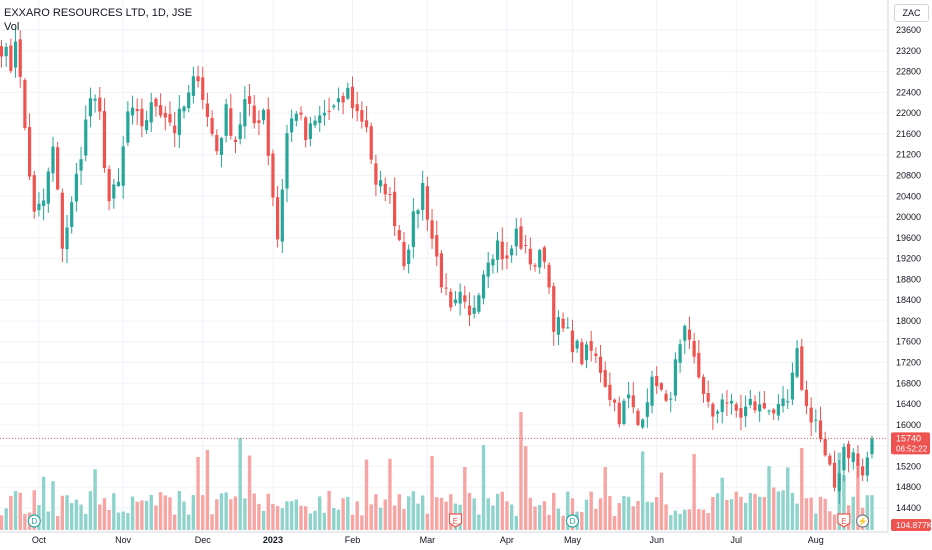  What do you see at coordinates (203, 540) in the screenshot?
I see `time-tick-label: Dec` at bounding box center [203, 540].